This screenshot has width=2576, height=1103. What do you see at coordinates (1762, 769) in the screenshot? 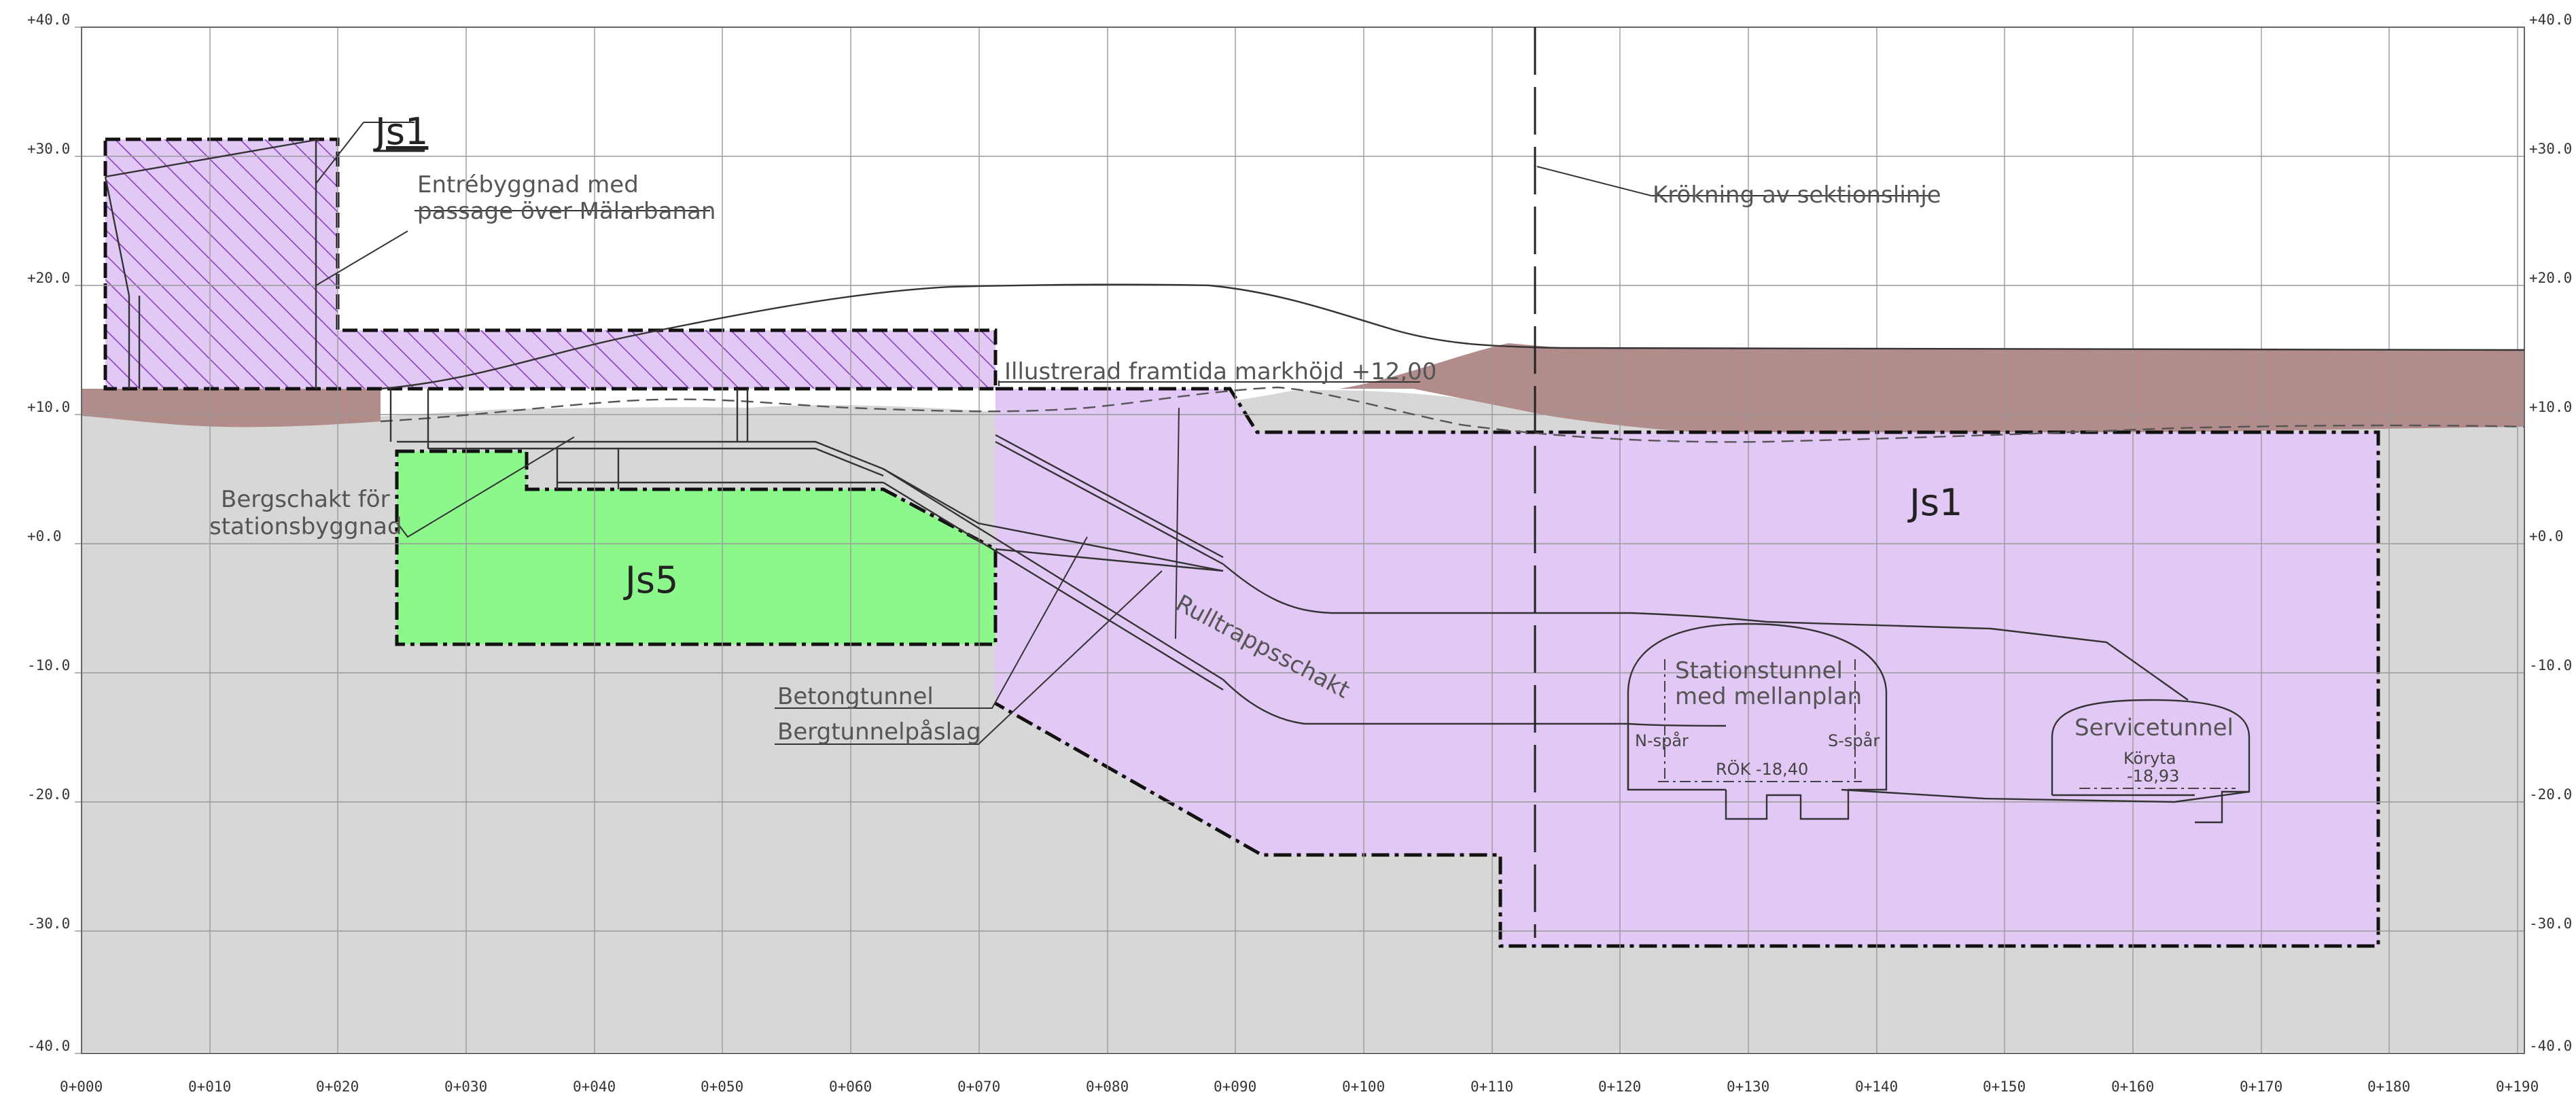
I see `annotation-rok: RÖK -18,40` at bounding box center [1762, 769].